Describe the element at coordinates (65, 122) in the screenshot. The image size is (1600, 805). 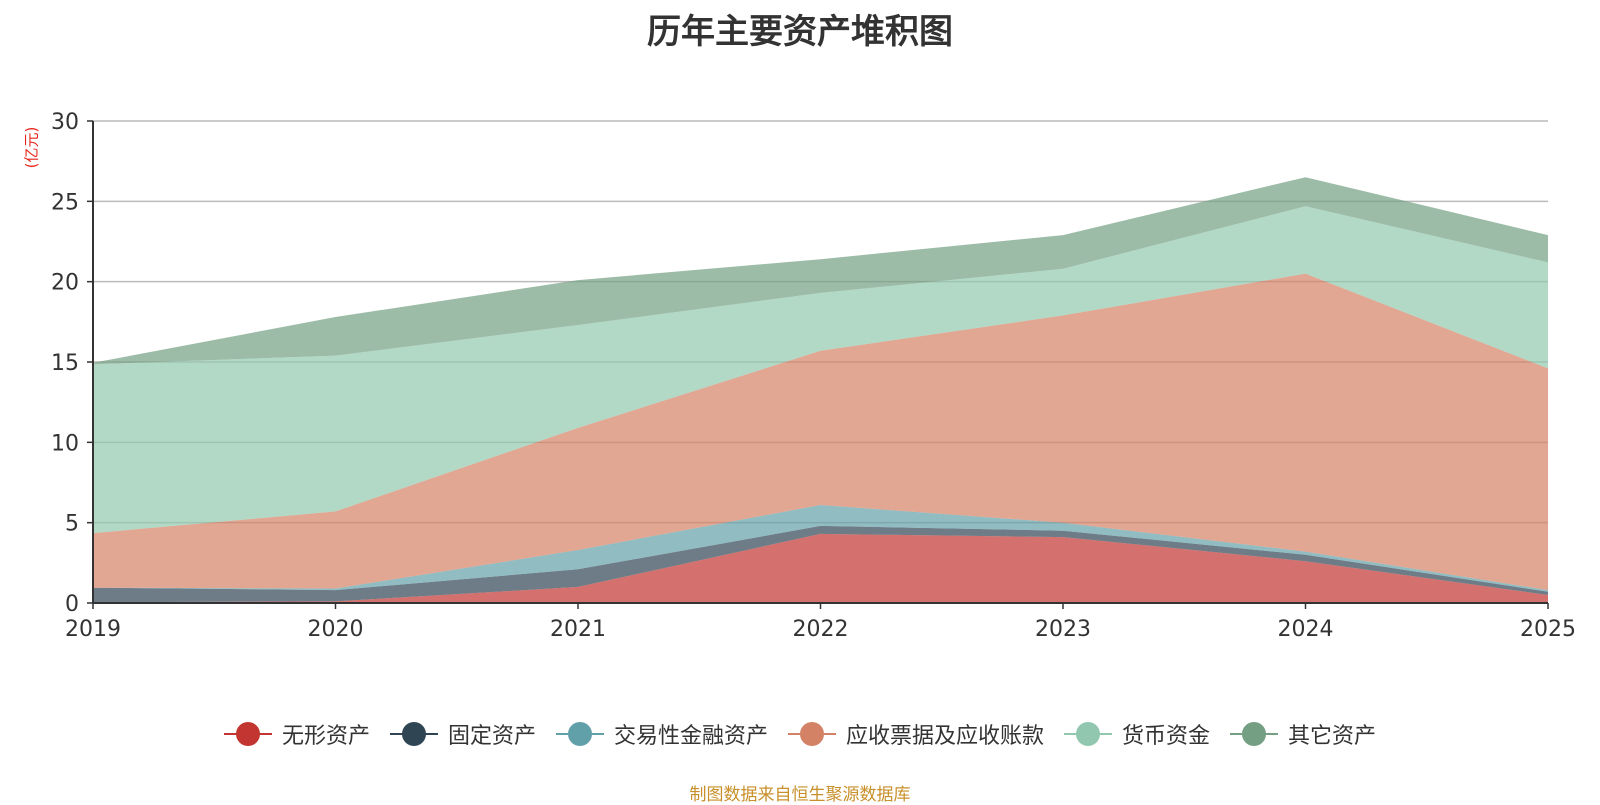
I see `y-tick-label: 30` at that location.